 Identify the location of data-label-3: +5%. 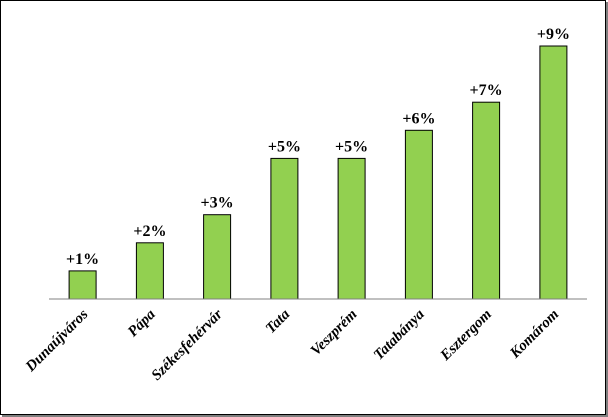
(284, 146).